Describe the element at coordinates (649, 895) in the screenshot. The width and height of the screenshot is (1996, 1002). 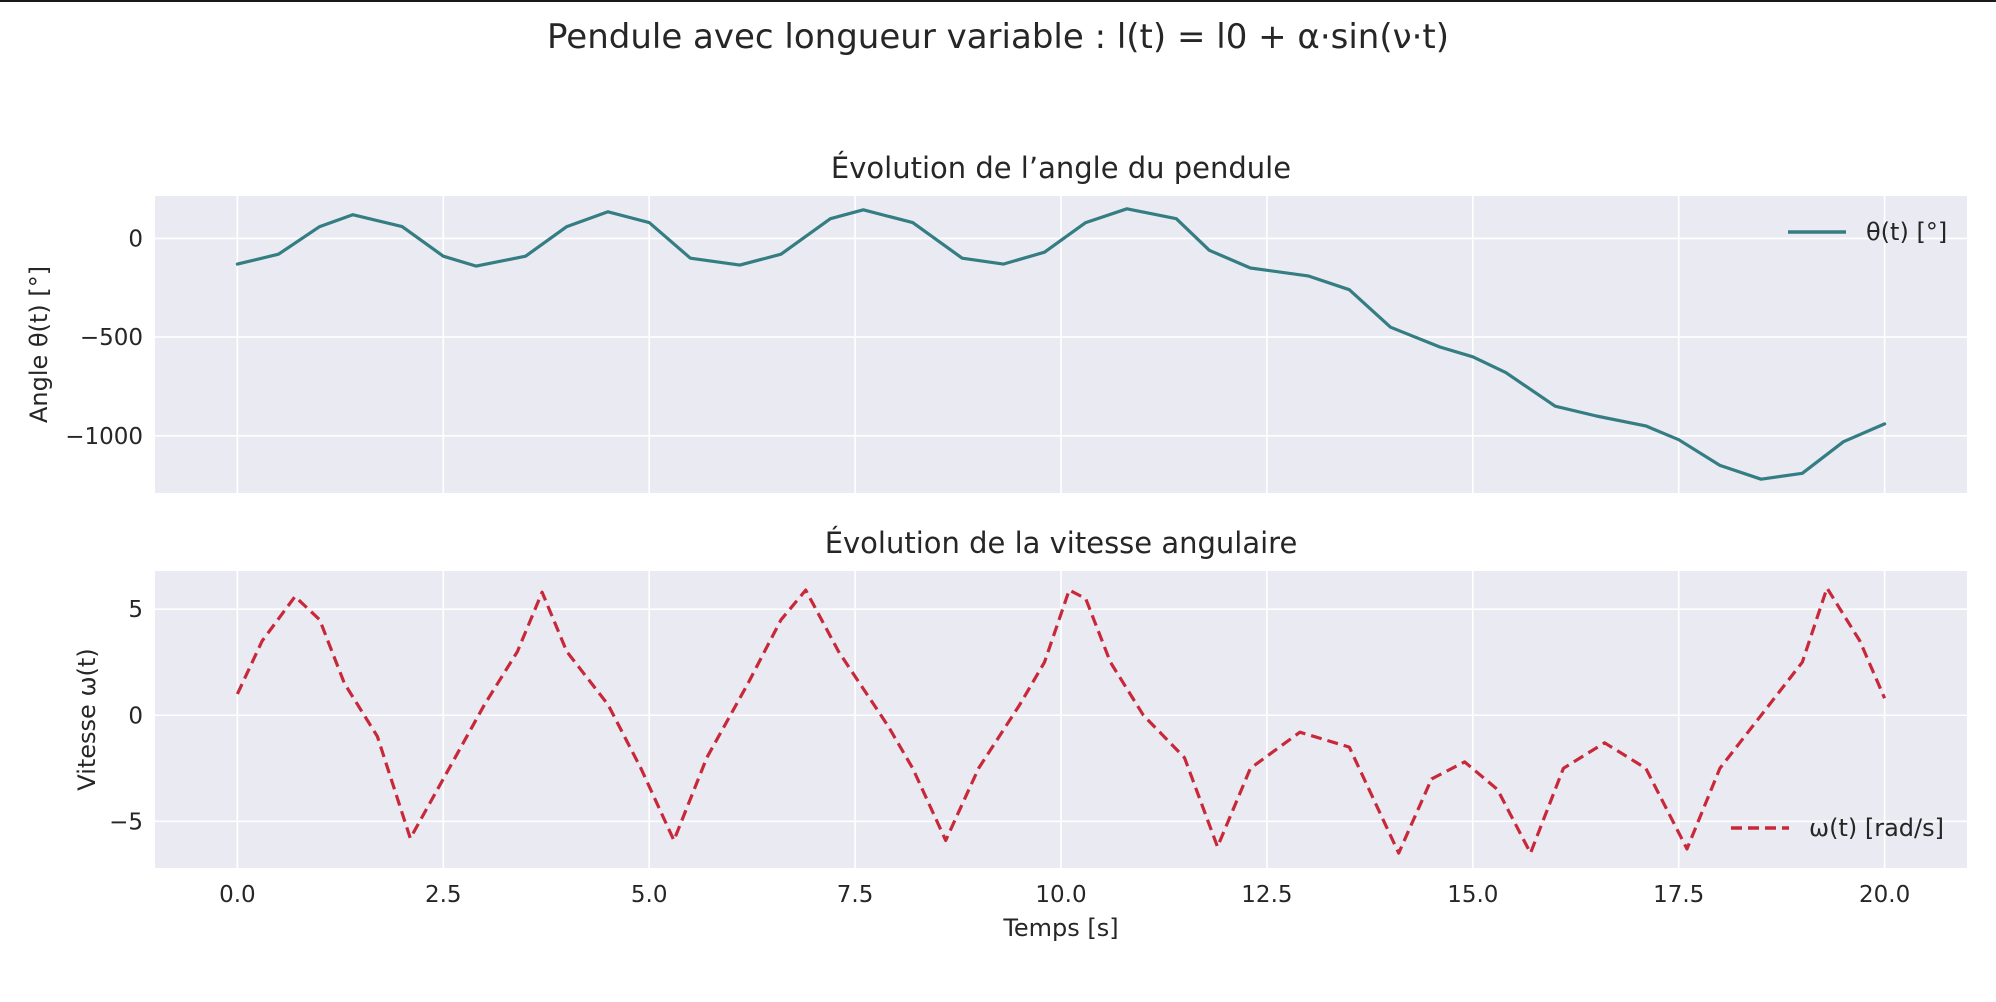
I see `x-tick-label: 5.0` at that location.